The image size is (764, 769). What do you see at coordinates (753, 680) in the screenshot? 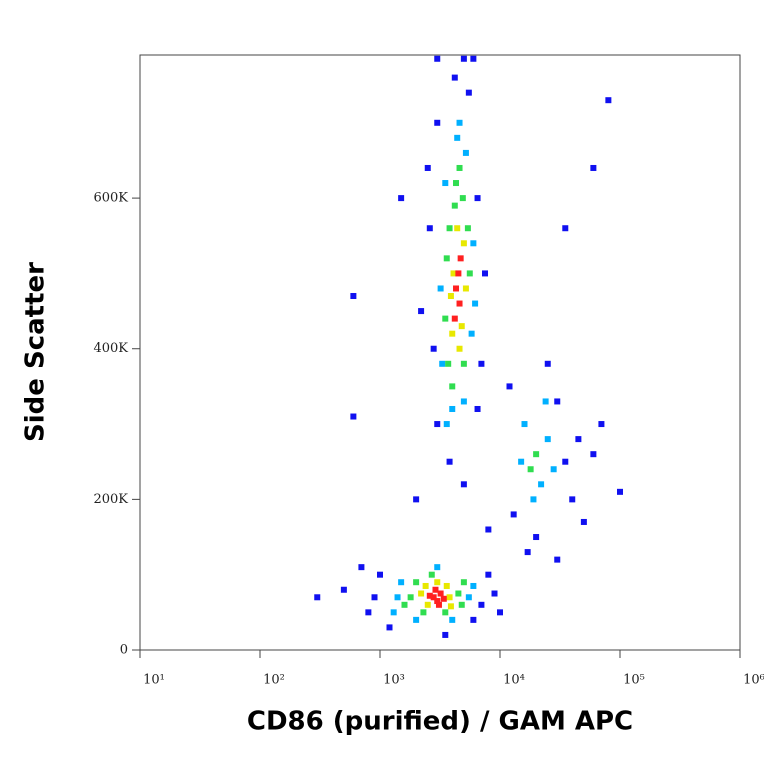
I see `x-tick-label: 10⁶` at bounding box center [753, 680].